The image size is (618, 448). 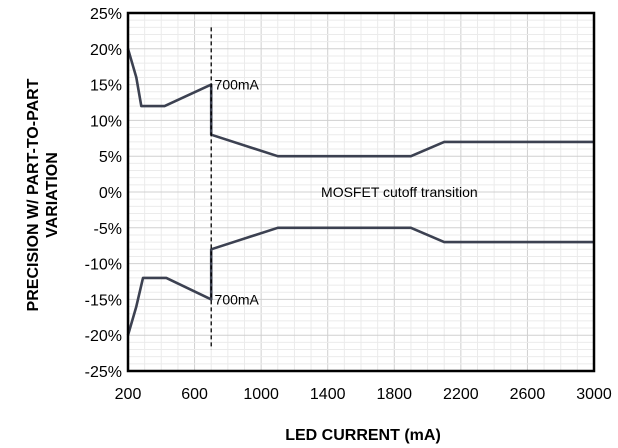 What do you see at coordinates (328, 394) in the screenshot?
I see `x-tick-label: 1400` at bounding box center [328, 394].